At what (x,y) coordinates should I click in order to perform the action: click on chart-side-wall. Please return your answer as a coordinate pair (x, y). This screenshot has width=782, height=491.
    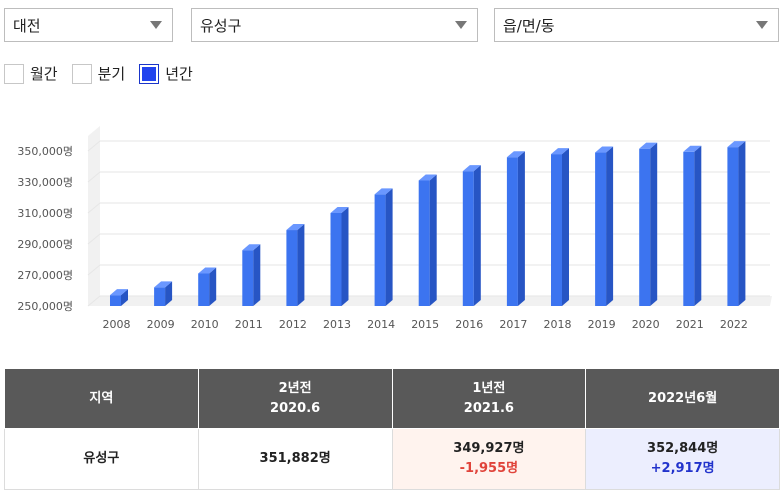
    Looking at the image, I should click on (94, 216).